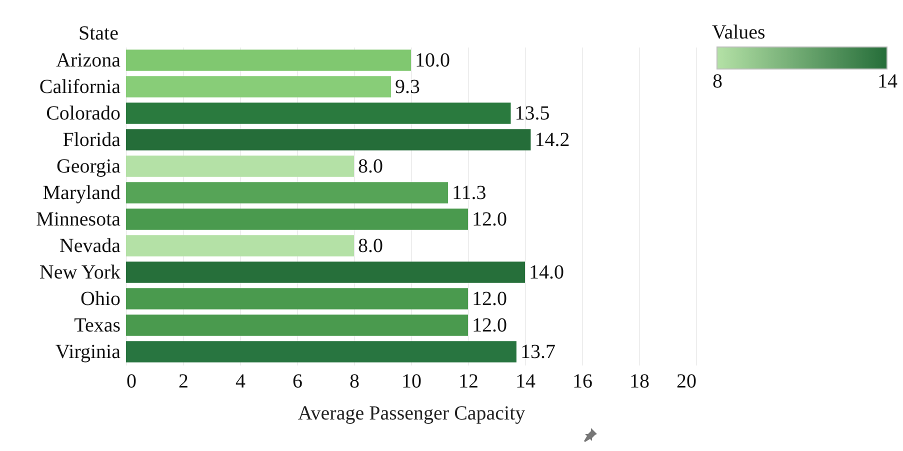 The width and height of the screenshot is (903, 451). What do you see at coordinates (78, 219) in the screenshot?
I see `y-tick-label: Minnesota` at bounding box center [78, 219].